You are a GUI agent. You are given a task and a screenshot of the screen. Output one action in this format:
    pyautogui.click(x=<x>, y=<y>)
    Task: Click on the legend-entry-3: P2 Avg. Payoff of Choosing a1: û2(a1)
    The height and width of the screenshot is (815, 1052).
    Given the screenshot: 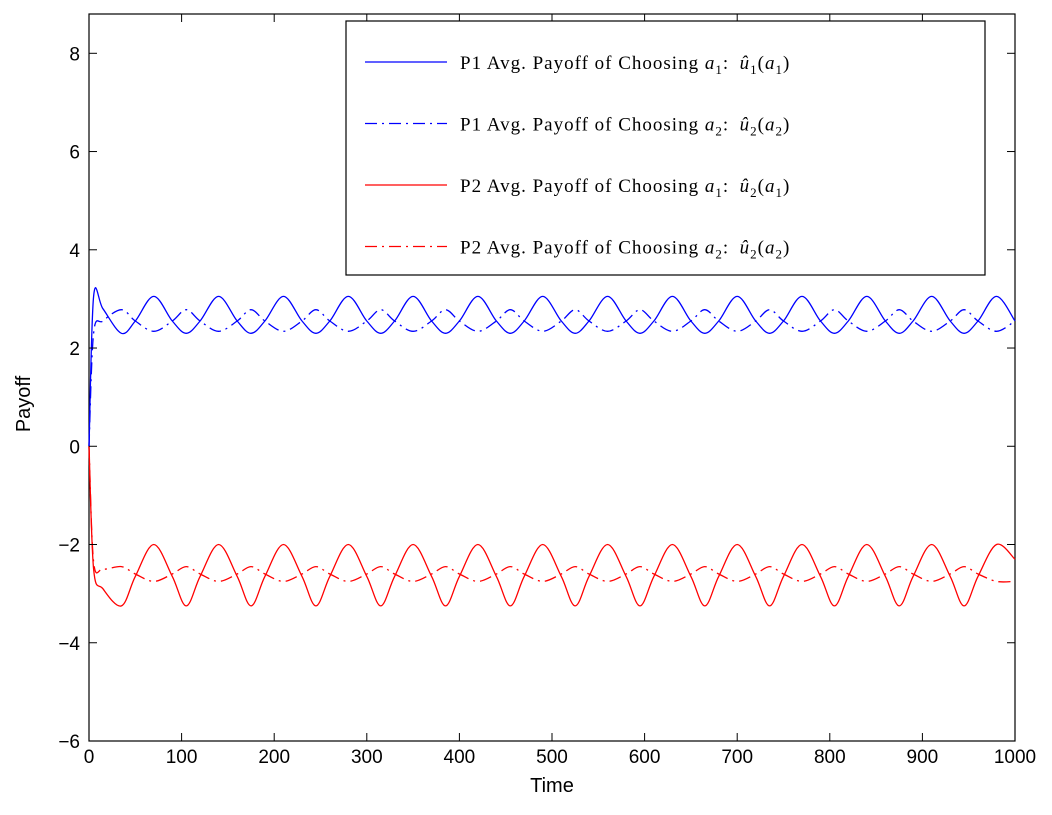 What is the action you would take?
    pyautogui.click(x=577, y=188)
    